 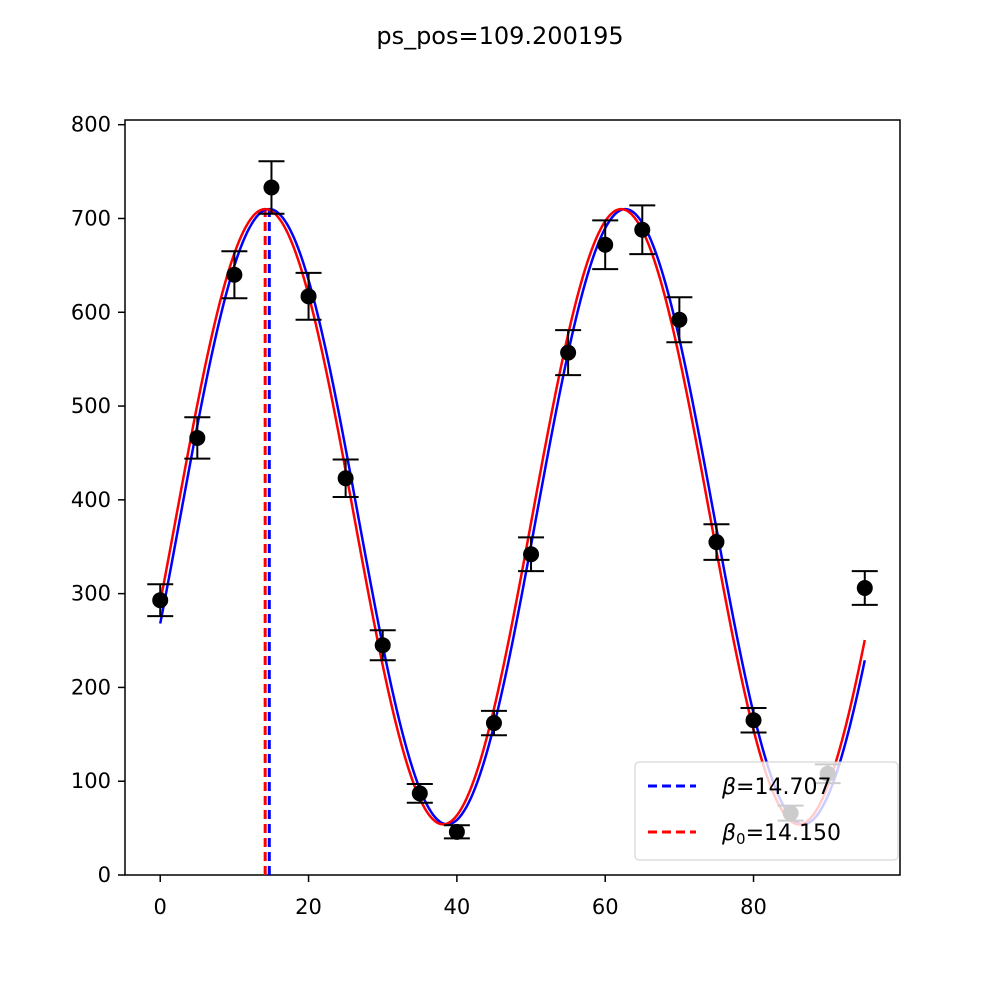 I want to click on legend-label-beta0: β0=14.150, so click(x=781, y=834).